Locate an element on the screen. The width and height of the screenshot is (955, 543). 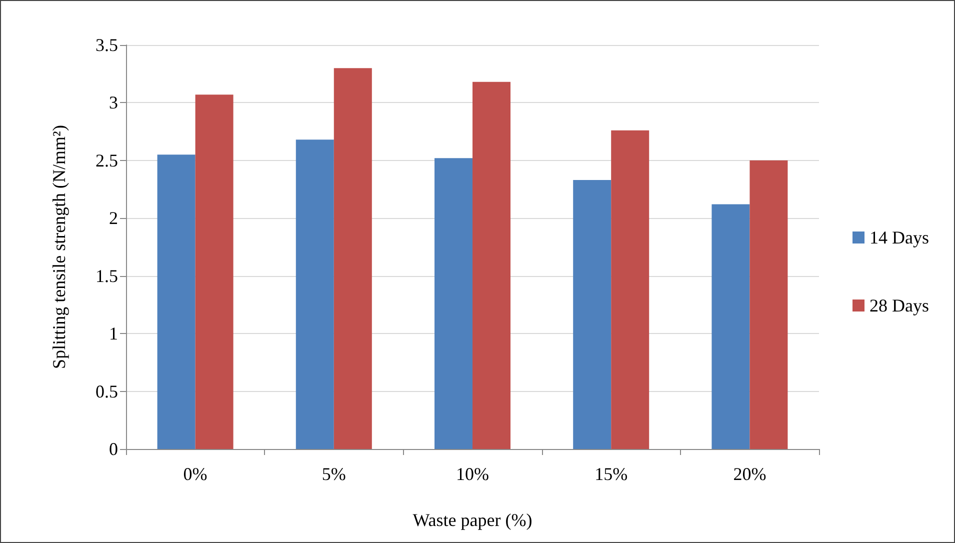
y-tick-label: 1 is located at coordinates (113, 334).